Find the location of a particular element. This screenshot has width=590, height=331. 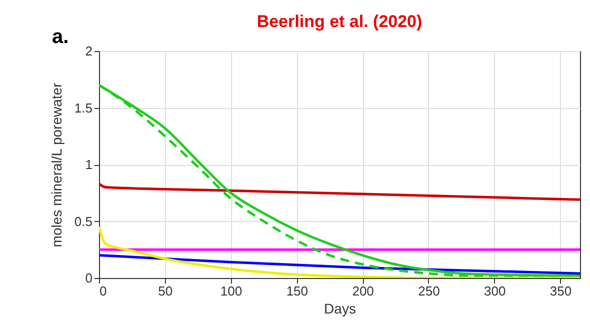

chart-title: Beerling et al. (2020) is located at coordinates (339, 21).